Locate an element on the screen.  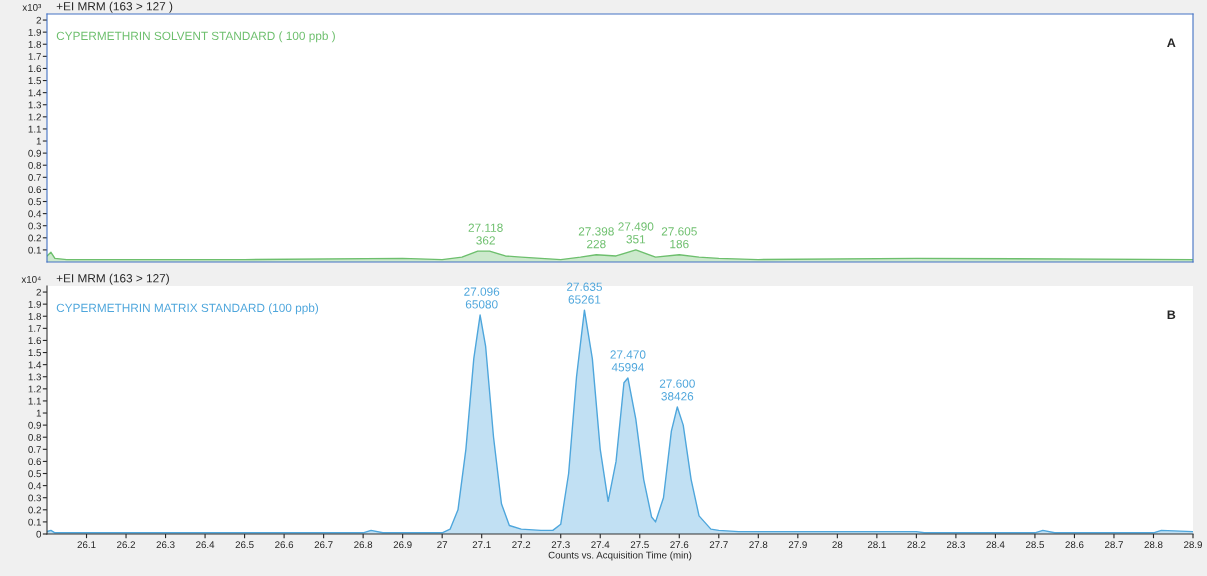
x-tick-label: 27.8 is located at coordinates (758, 545).